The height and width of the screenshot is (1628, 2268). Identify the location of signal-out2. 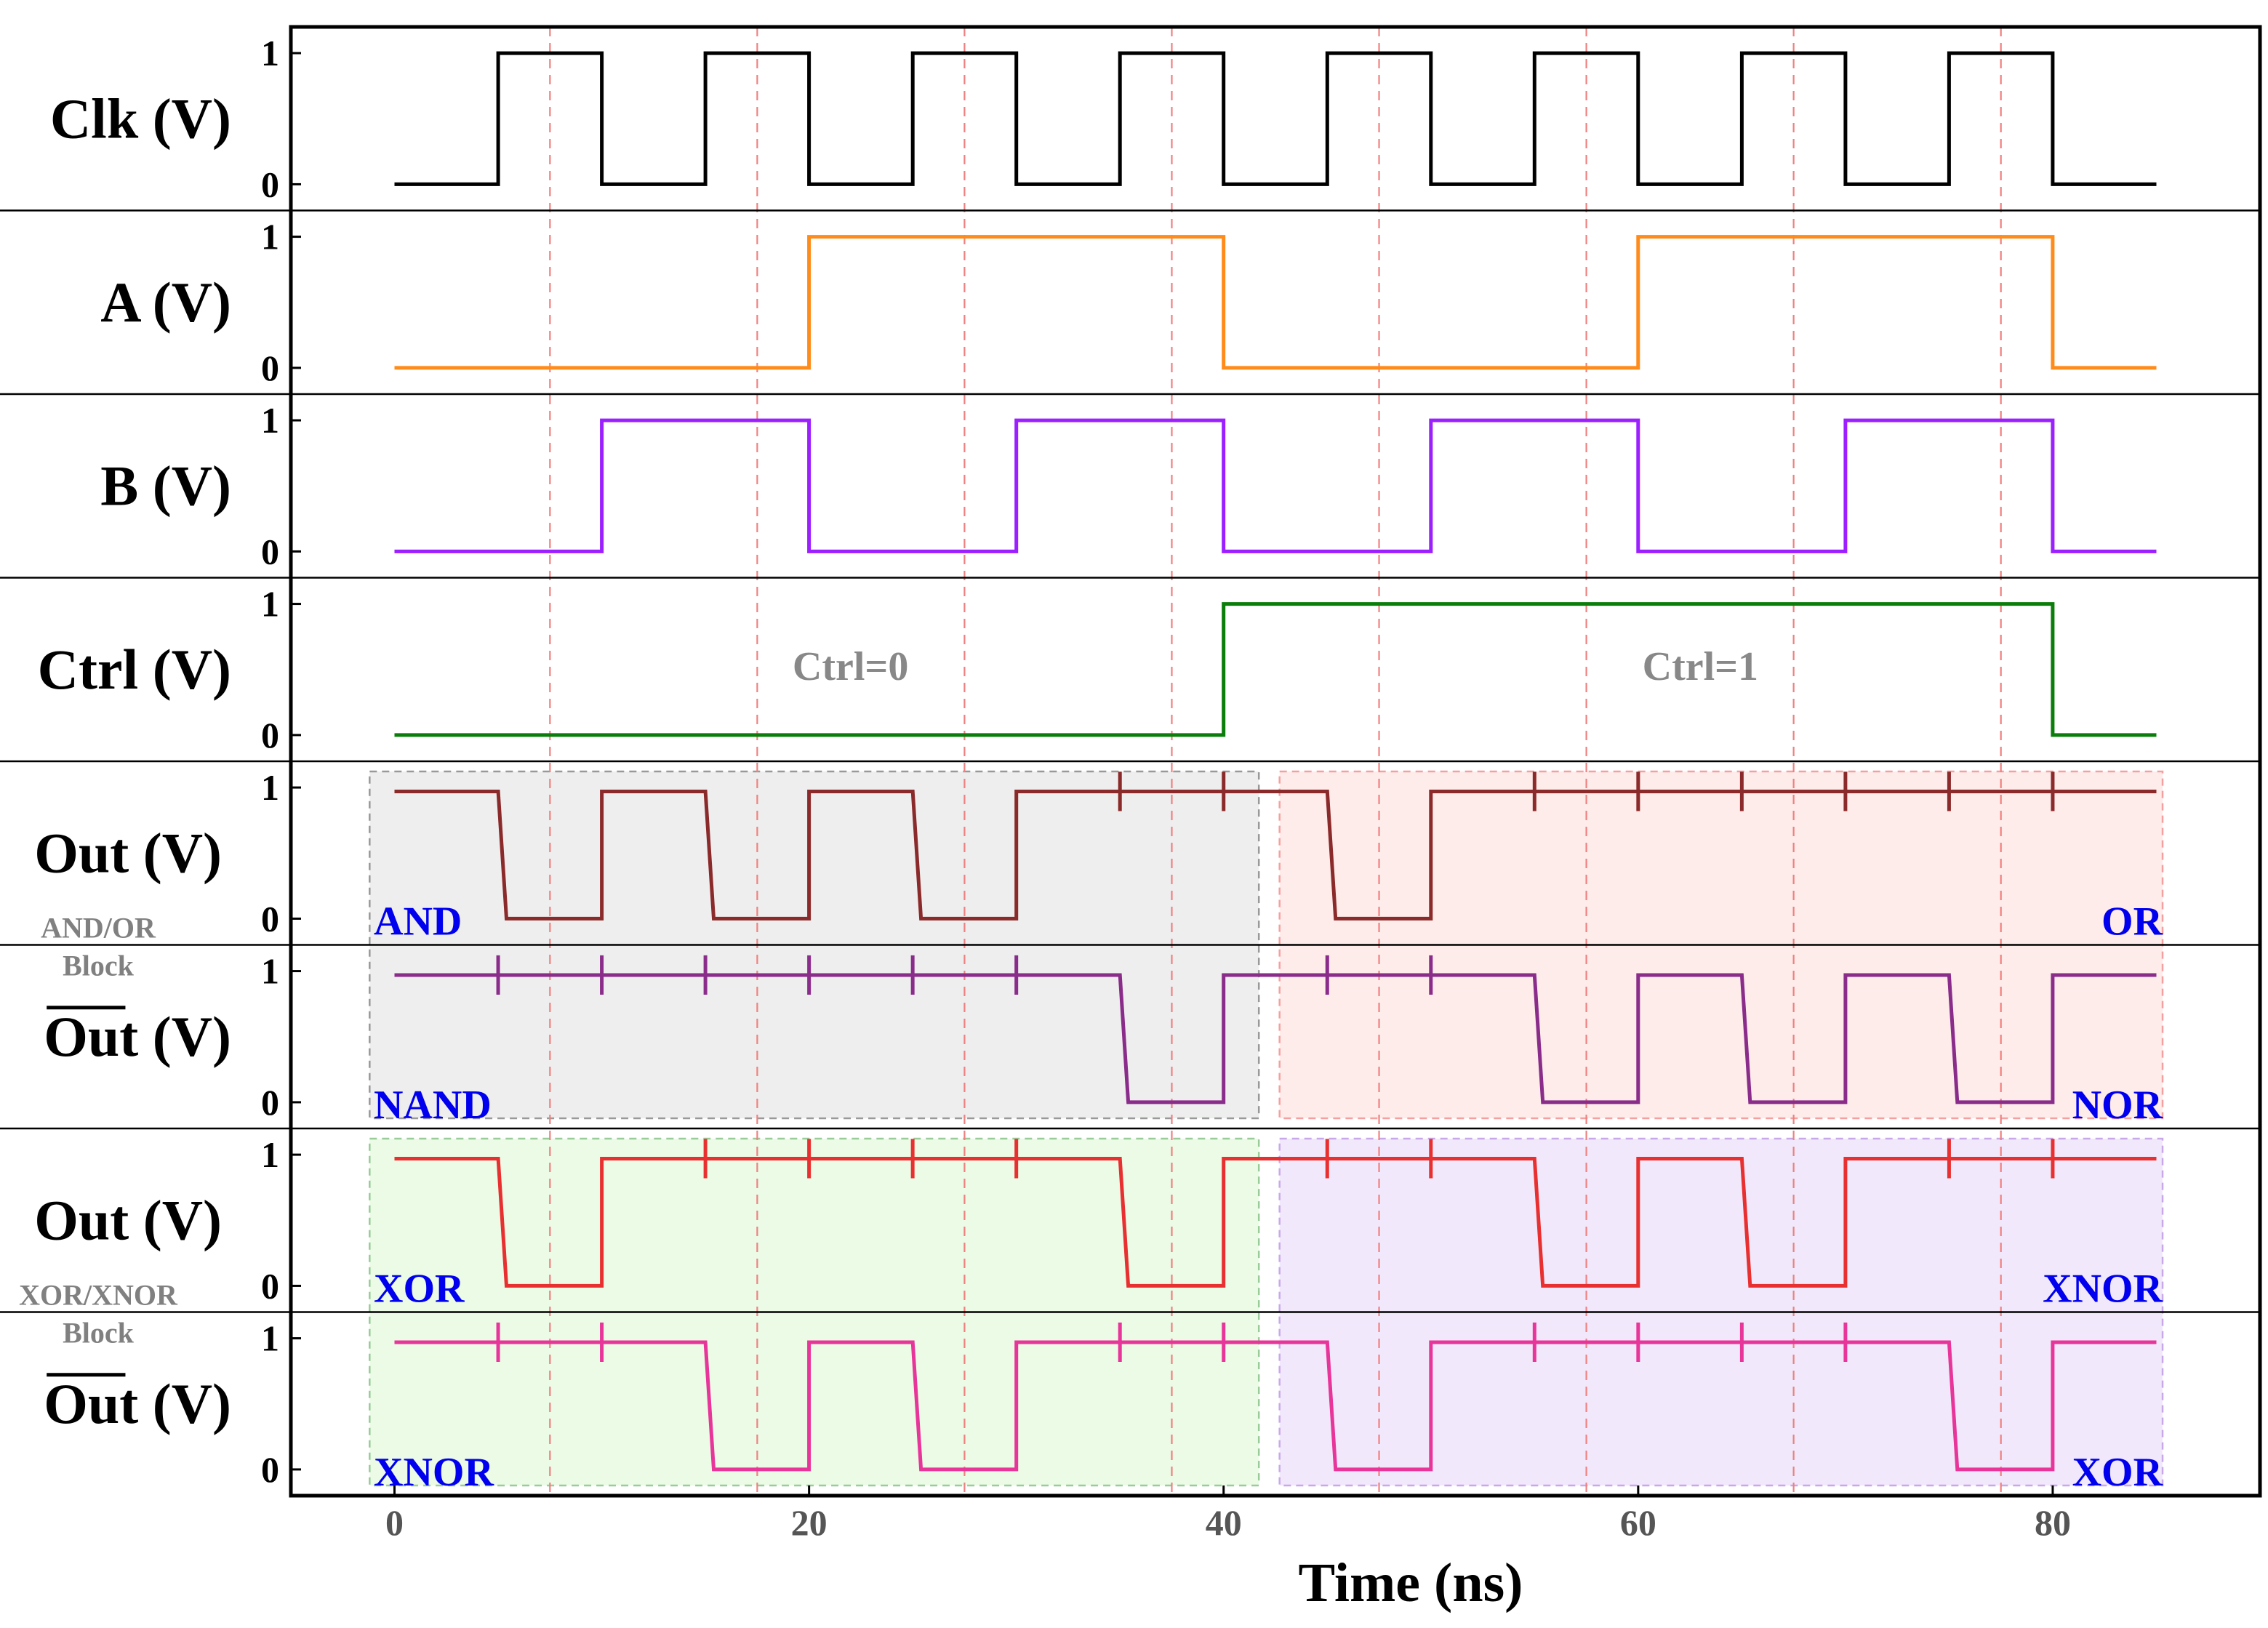
(1275, 1223).